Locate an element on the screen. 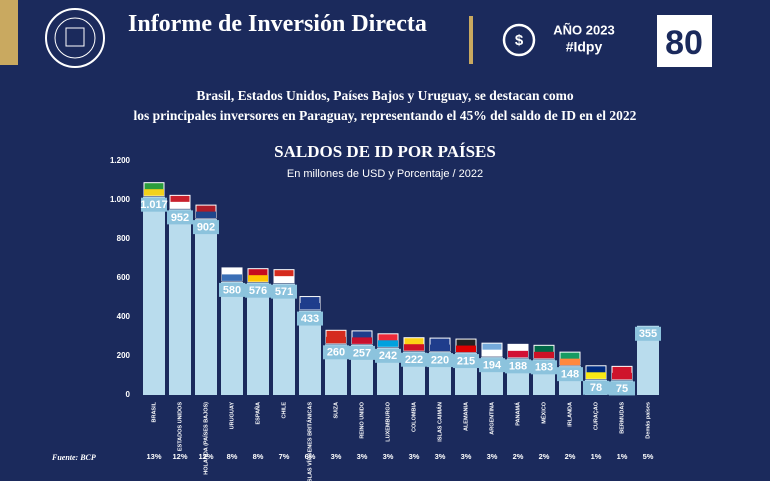 This screenshot has width=770, height=481. value-label: 433 is located at coordinates (310, 319).